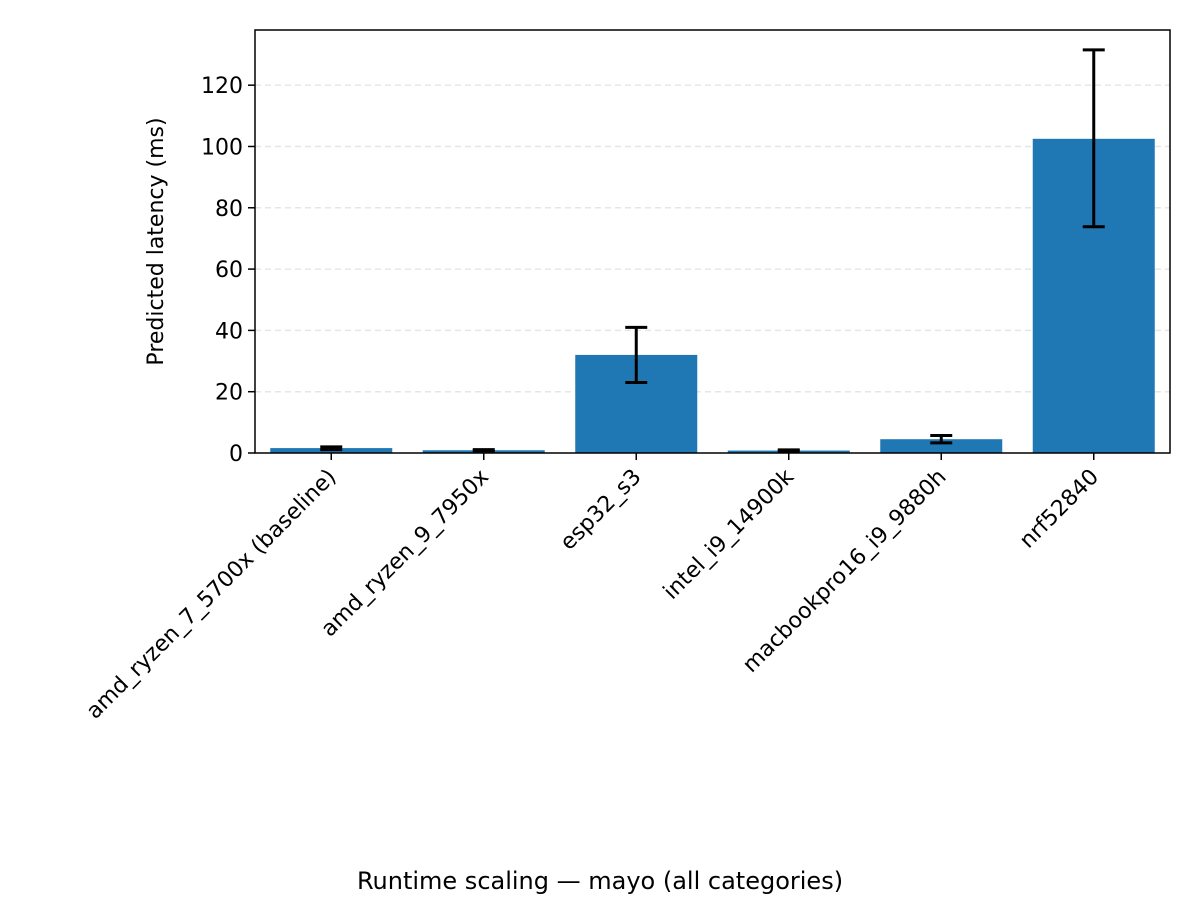  What do you see at coordinates (222, 147) in the screenshot?
I see `y-tick-label: 100` at bounding box center [222, 147].